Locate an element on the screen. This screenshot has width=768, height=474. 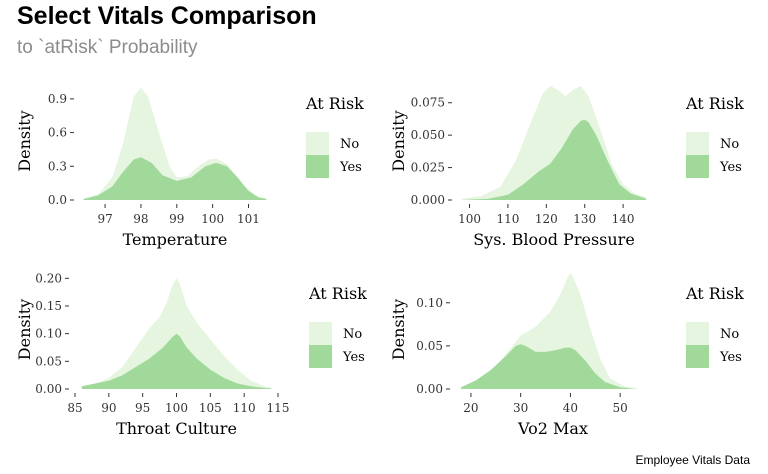
x-tick-label: 85 is located at coordinates (74, 408).